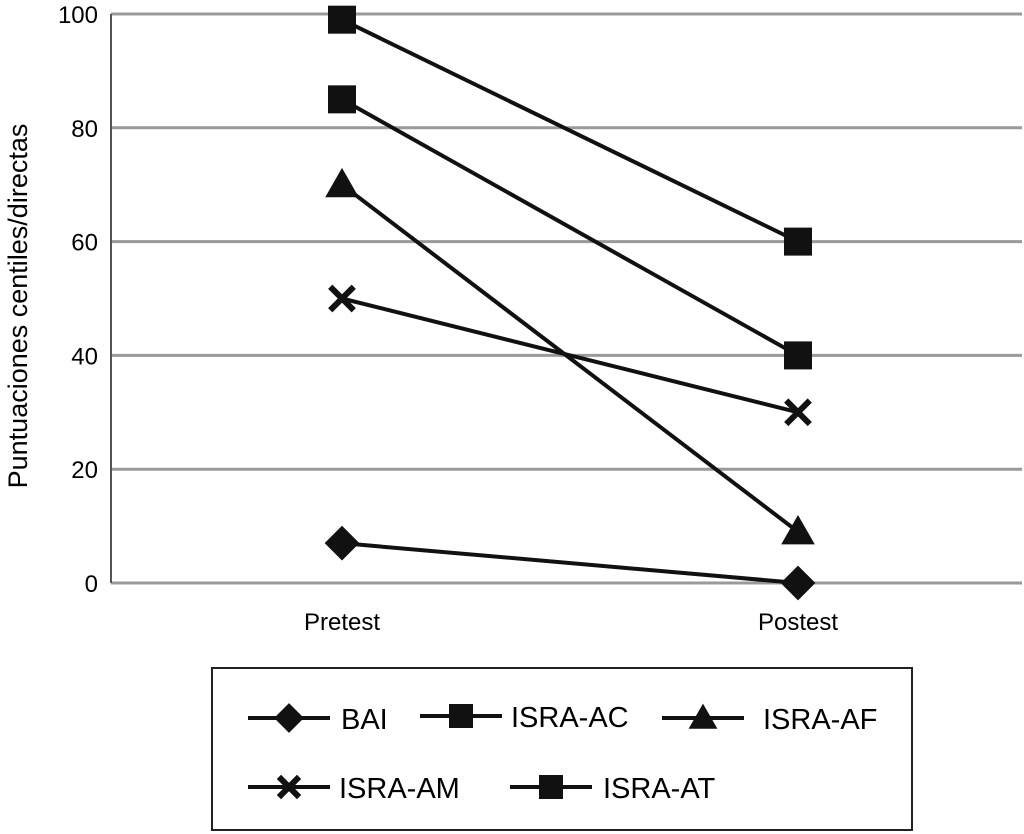 This screenshot has width=1024, height=834. I want to click on y-tick-label: 60, so click(84, 243).